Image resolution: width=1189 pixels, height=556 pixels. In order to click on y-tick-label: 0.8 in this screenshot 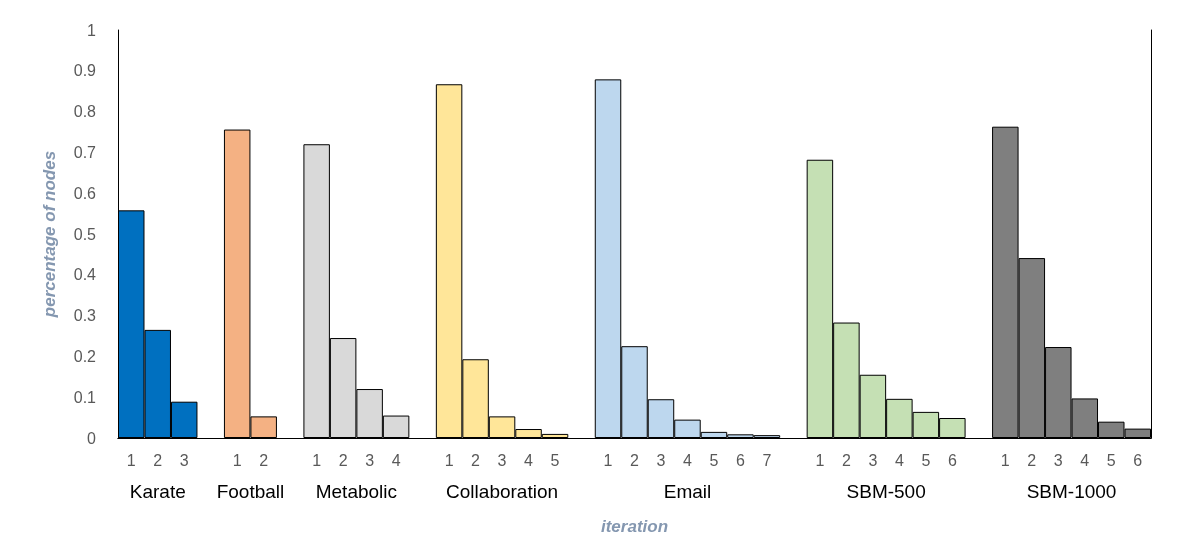, I will do `click(85, 112)`.